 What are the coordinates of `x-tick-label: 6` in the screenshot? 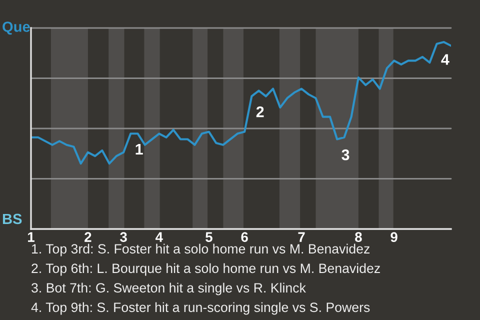 It's located at (244, 237).